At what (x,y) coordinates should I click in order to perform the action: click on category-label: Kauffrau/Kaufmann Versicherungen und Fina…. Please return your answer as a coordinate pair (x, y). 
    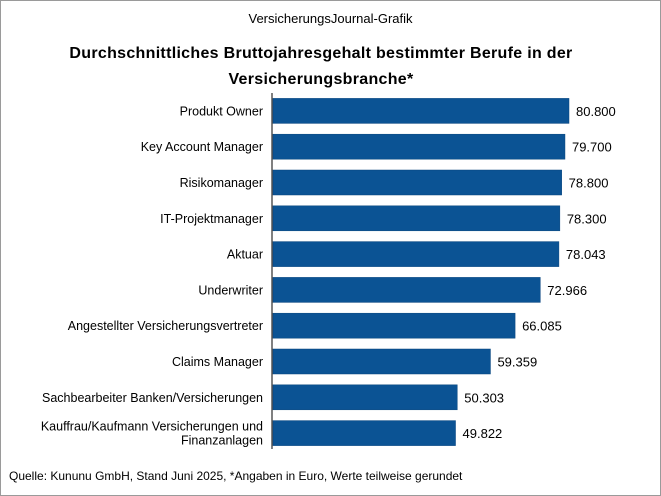
    Looking at the image, I should click on (152, 434).